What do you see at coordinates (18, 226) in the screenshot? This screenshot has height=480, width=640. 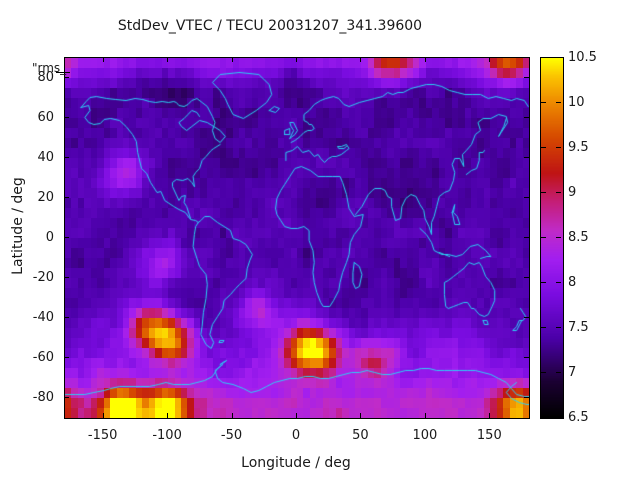 I see `y-axis-label: Latitude / deg` at bounding box center [18, 226].